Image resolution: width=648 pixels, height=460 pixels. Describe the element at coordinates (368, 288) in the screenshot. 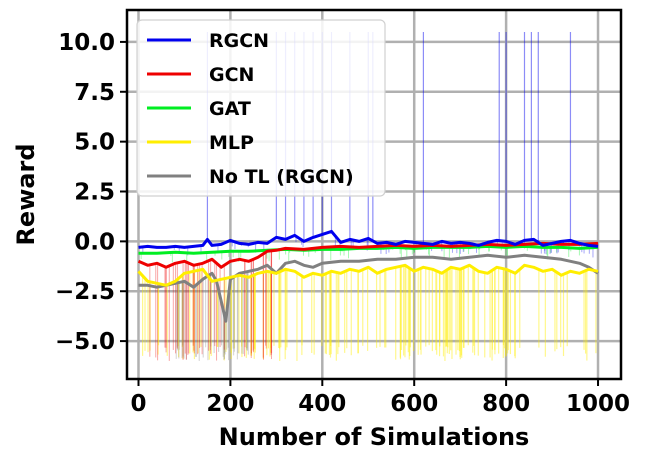

I see `series-line-no-tl-rgcn` at that location.